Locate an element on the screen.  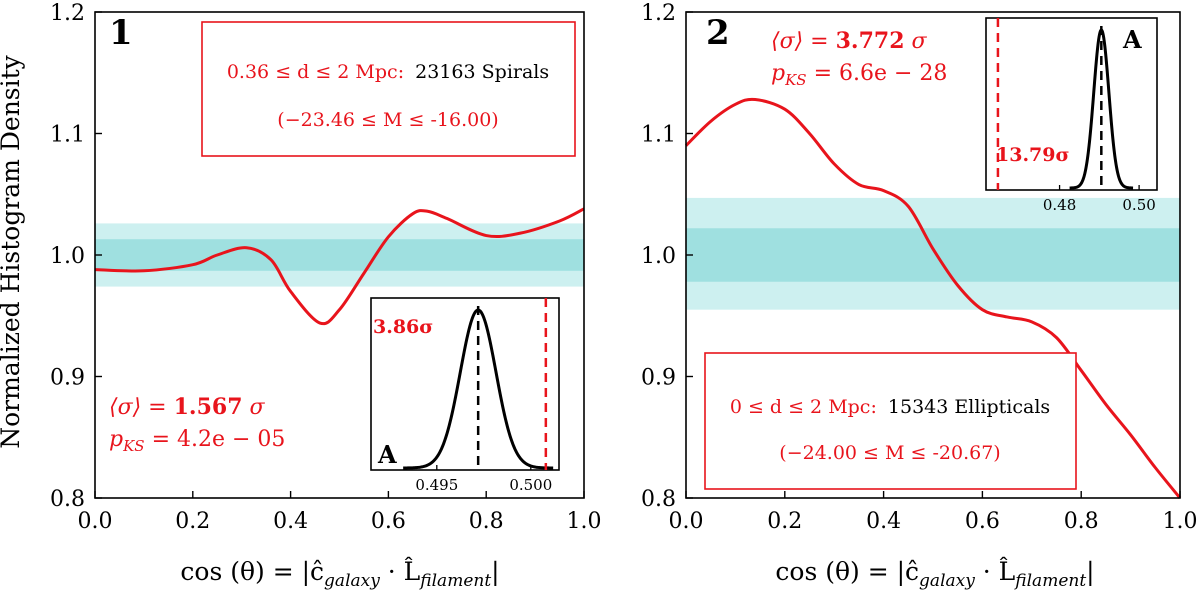
inset-x-ticks: 0.48 0.50 is located at coordinates (1099, 199).